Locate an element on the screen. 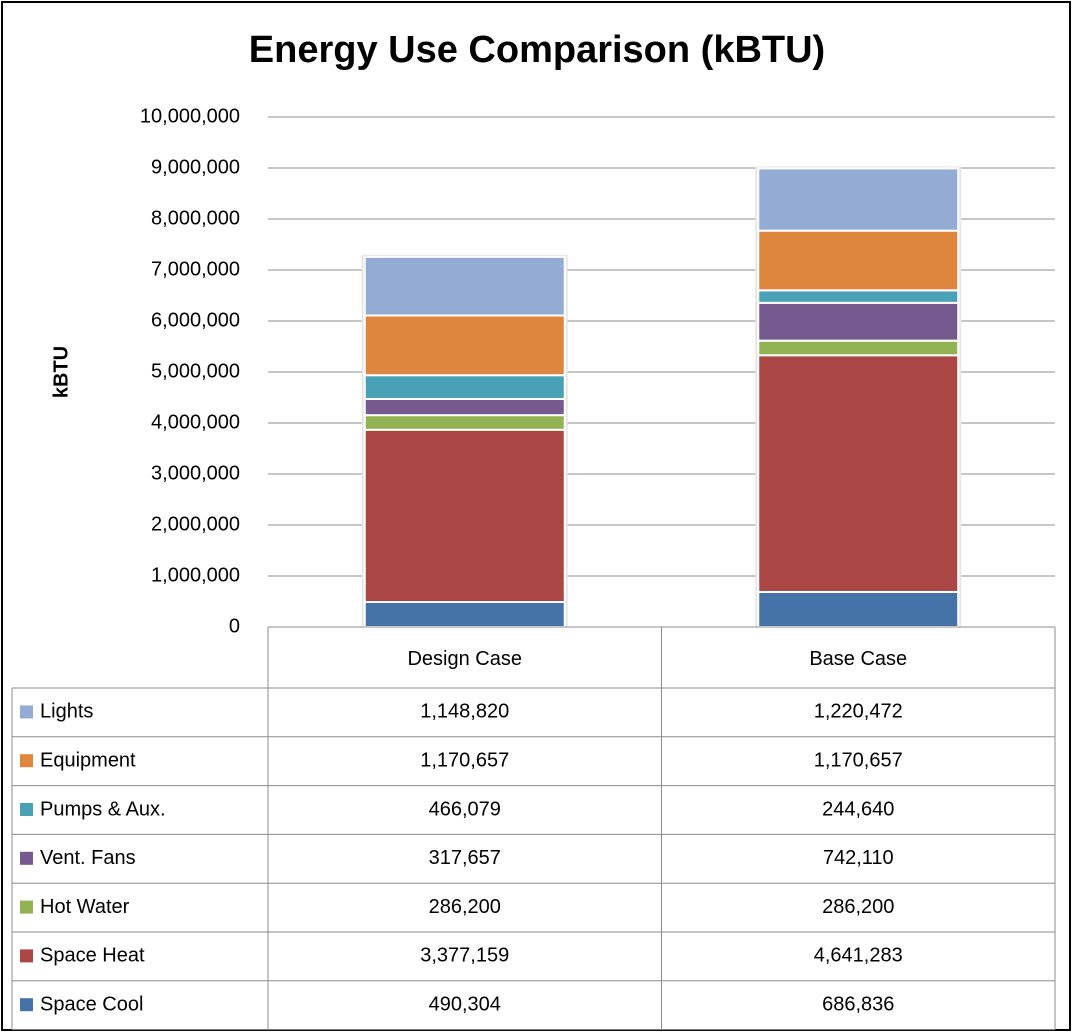 The width and height of the screenshot is (1074, 1036). y-tick-label: 8,000,000 is located at coordinates (195, 218).